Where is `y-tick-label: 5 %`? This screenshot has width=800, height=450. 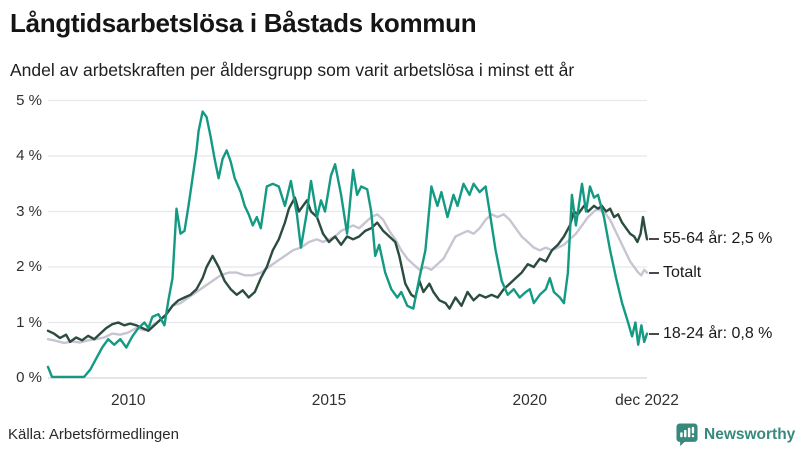 y-tick-label: 5 % is located at coordinates (29, 100).